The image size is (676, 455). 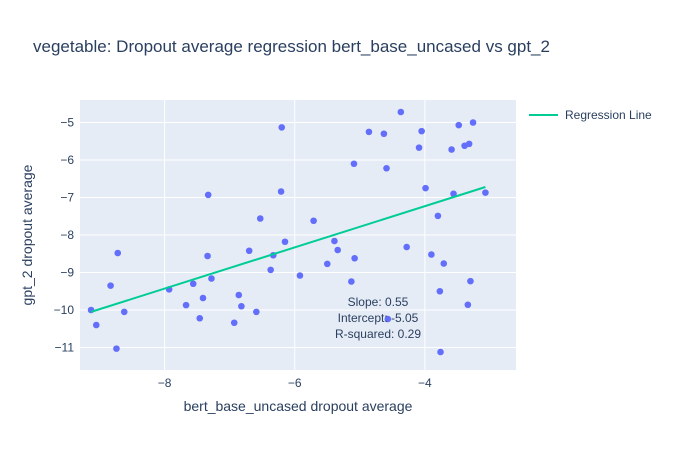 What do you see at coordinates (67, 123) in the screenshot?
I see `y-tick-label: −5` at bounding box center [67, 123].